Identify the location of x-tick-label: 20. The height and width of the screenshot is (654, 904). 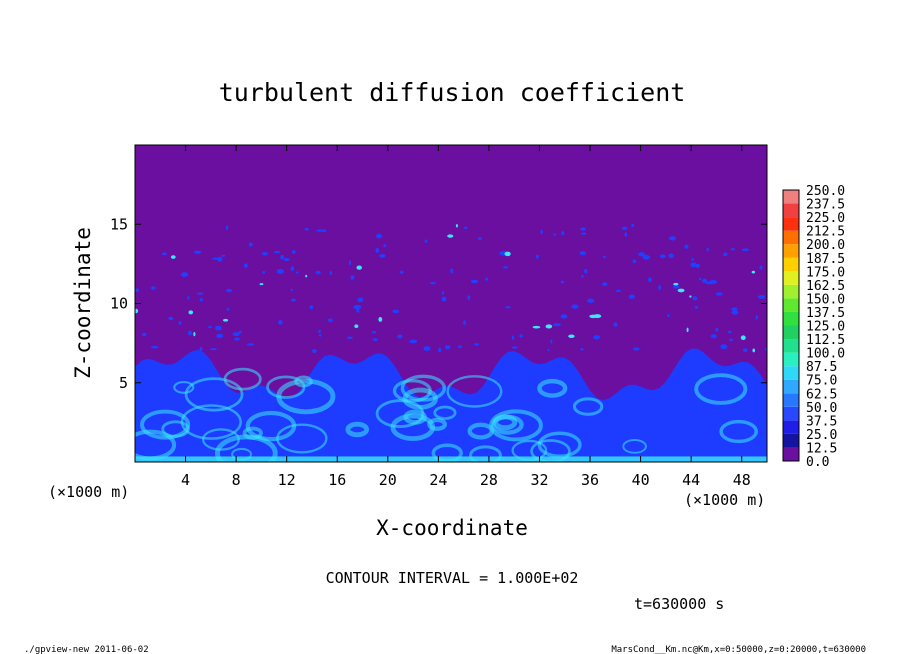
(388, 480).